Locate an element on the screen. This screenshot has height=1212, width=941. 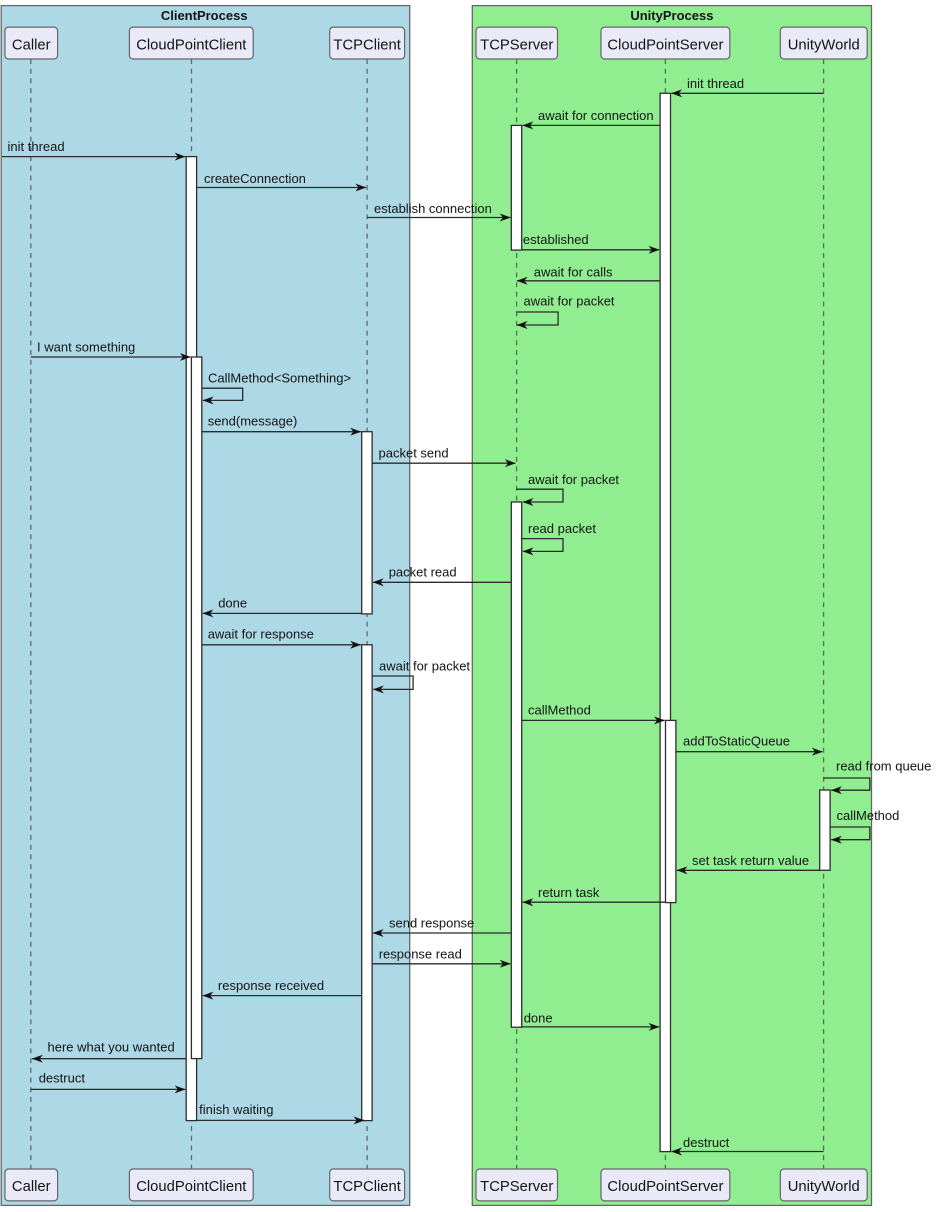
svg-text: establish connection is located at coordinates (433, 208).